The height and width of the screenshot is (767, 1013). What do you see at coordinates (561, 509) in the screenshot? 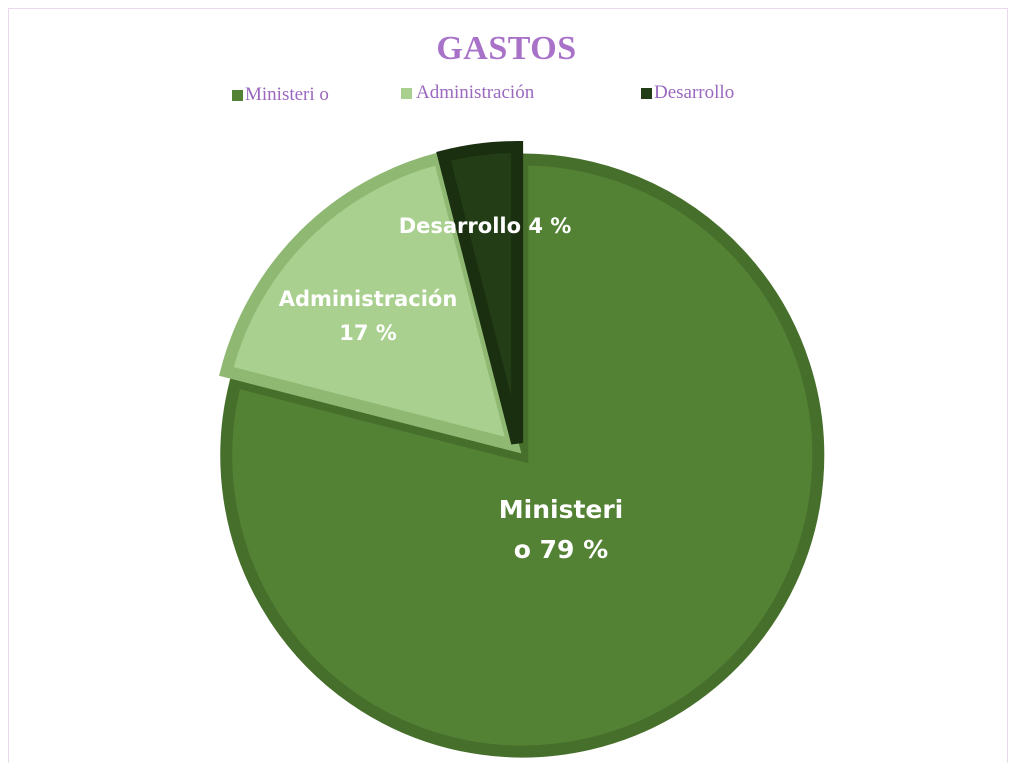
I see `data-label-ministerio-line-1: Ministeri` at bounding box center [561, 509].